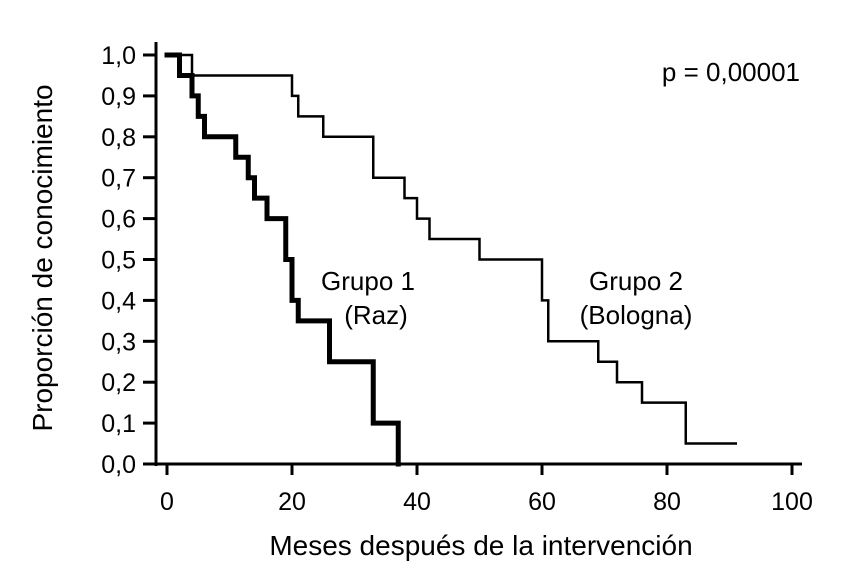 This screenshot has width=848, height=588. Describe the element at coordinates (118, 383) in the screenshot. I see `y-tick-label: 0,2` at that location.